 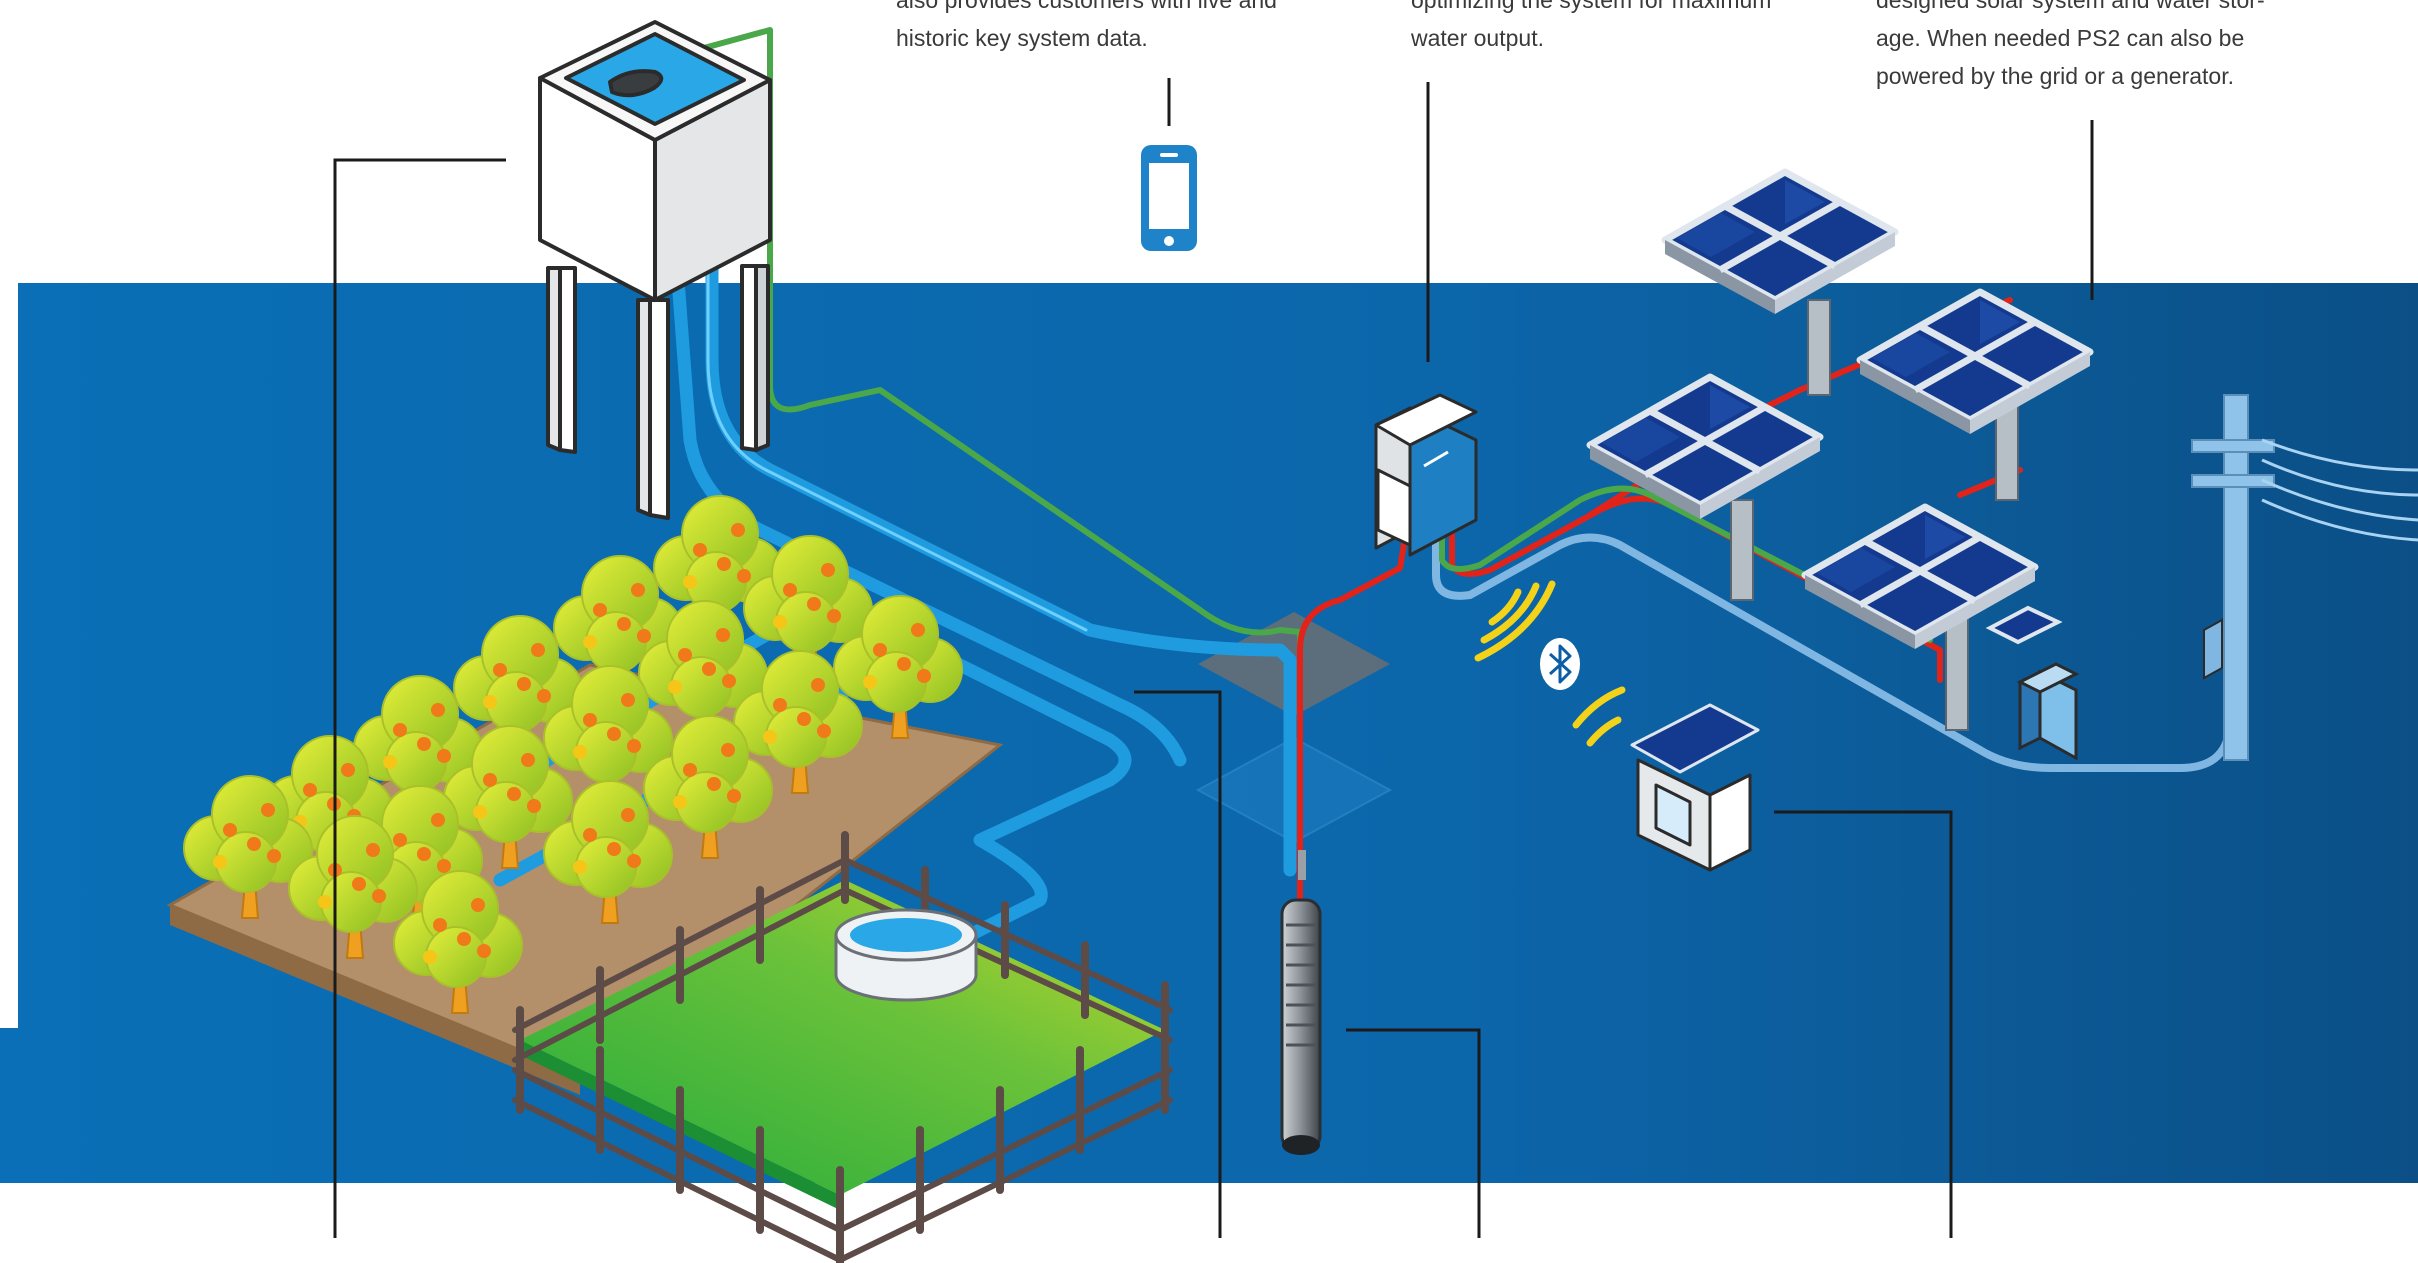 What do you see at coordinates (1833, 649) in the screenshot?
I see `grid-cable` at bounding box center [1833, 649].